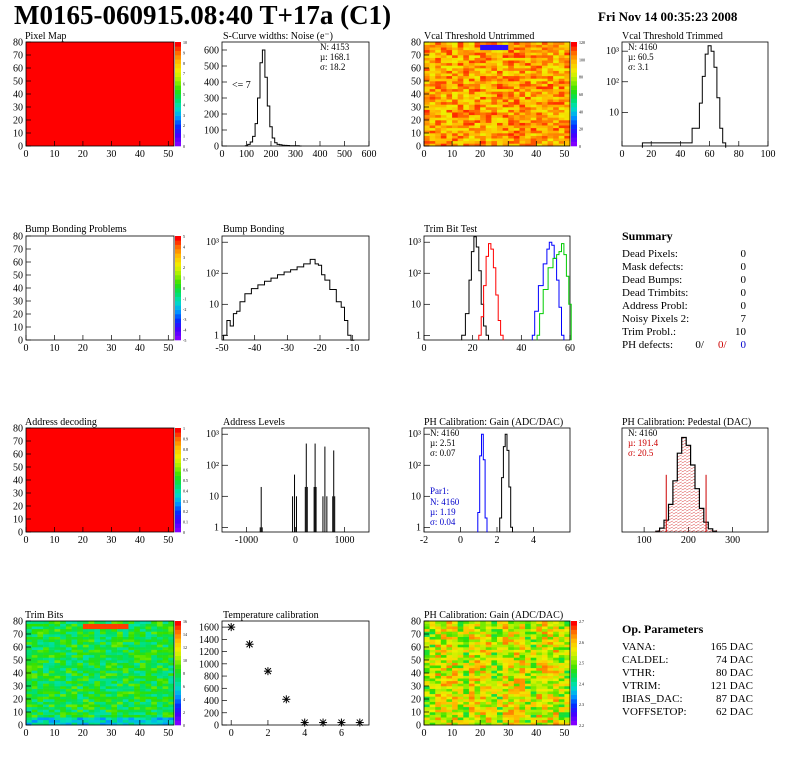  What do you see at coordinates (722, 345) in the screenshot?
I see `ph-defect-value: 0/` at bounding box center [722, 345].